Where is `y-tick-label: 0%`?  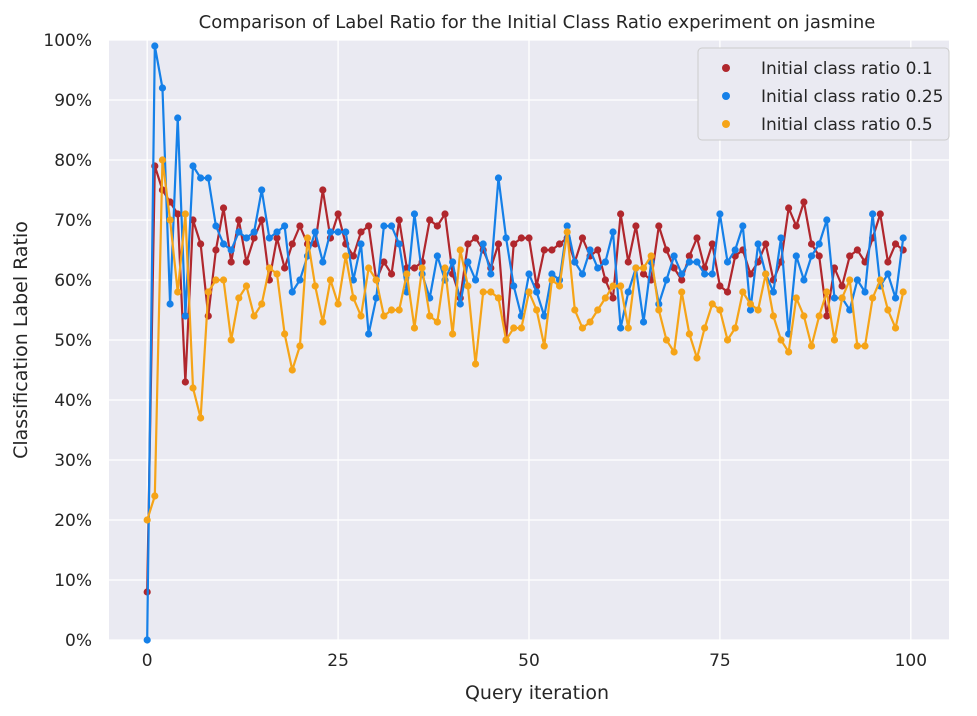
y-tick-label: 0% is located at coordinates (78, 641).